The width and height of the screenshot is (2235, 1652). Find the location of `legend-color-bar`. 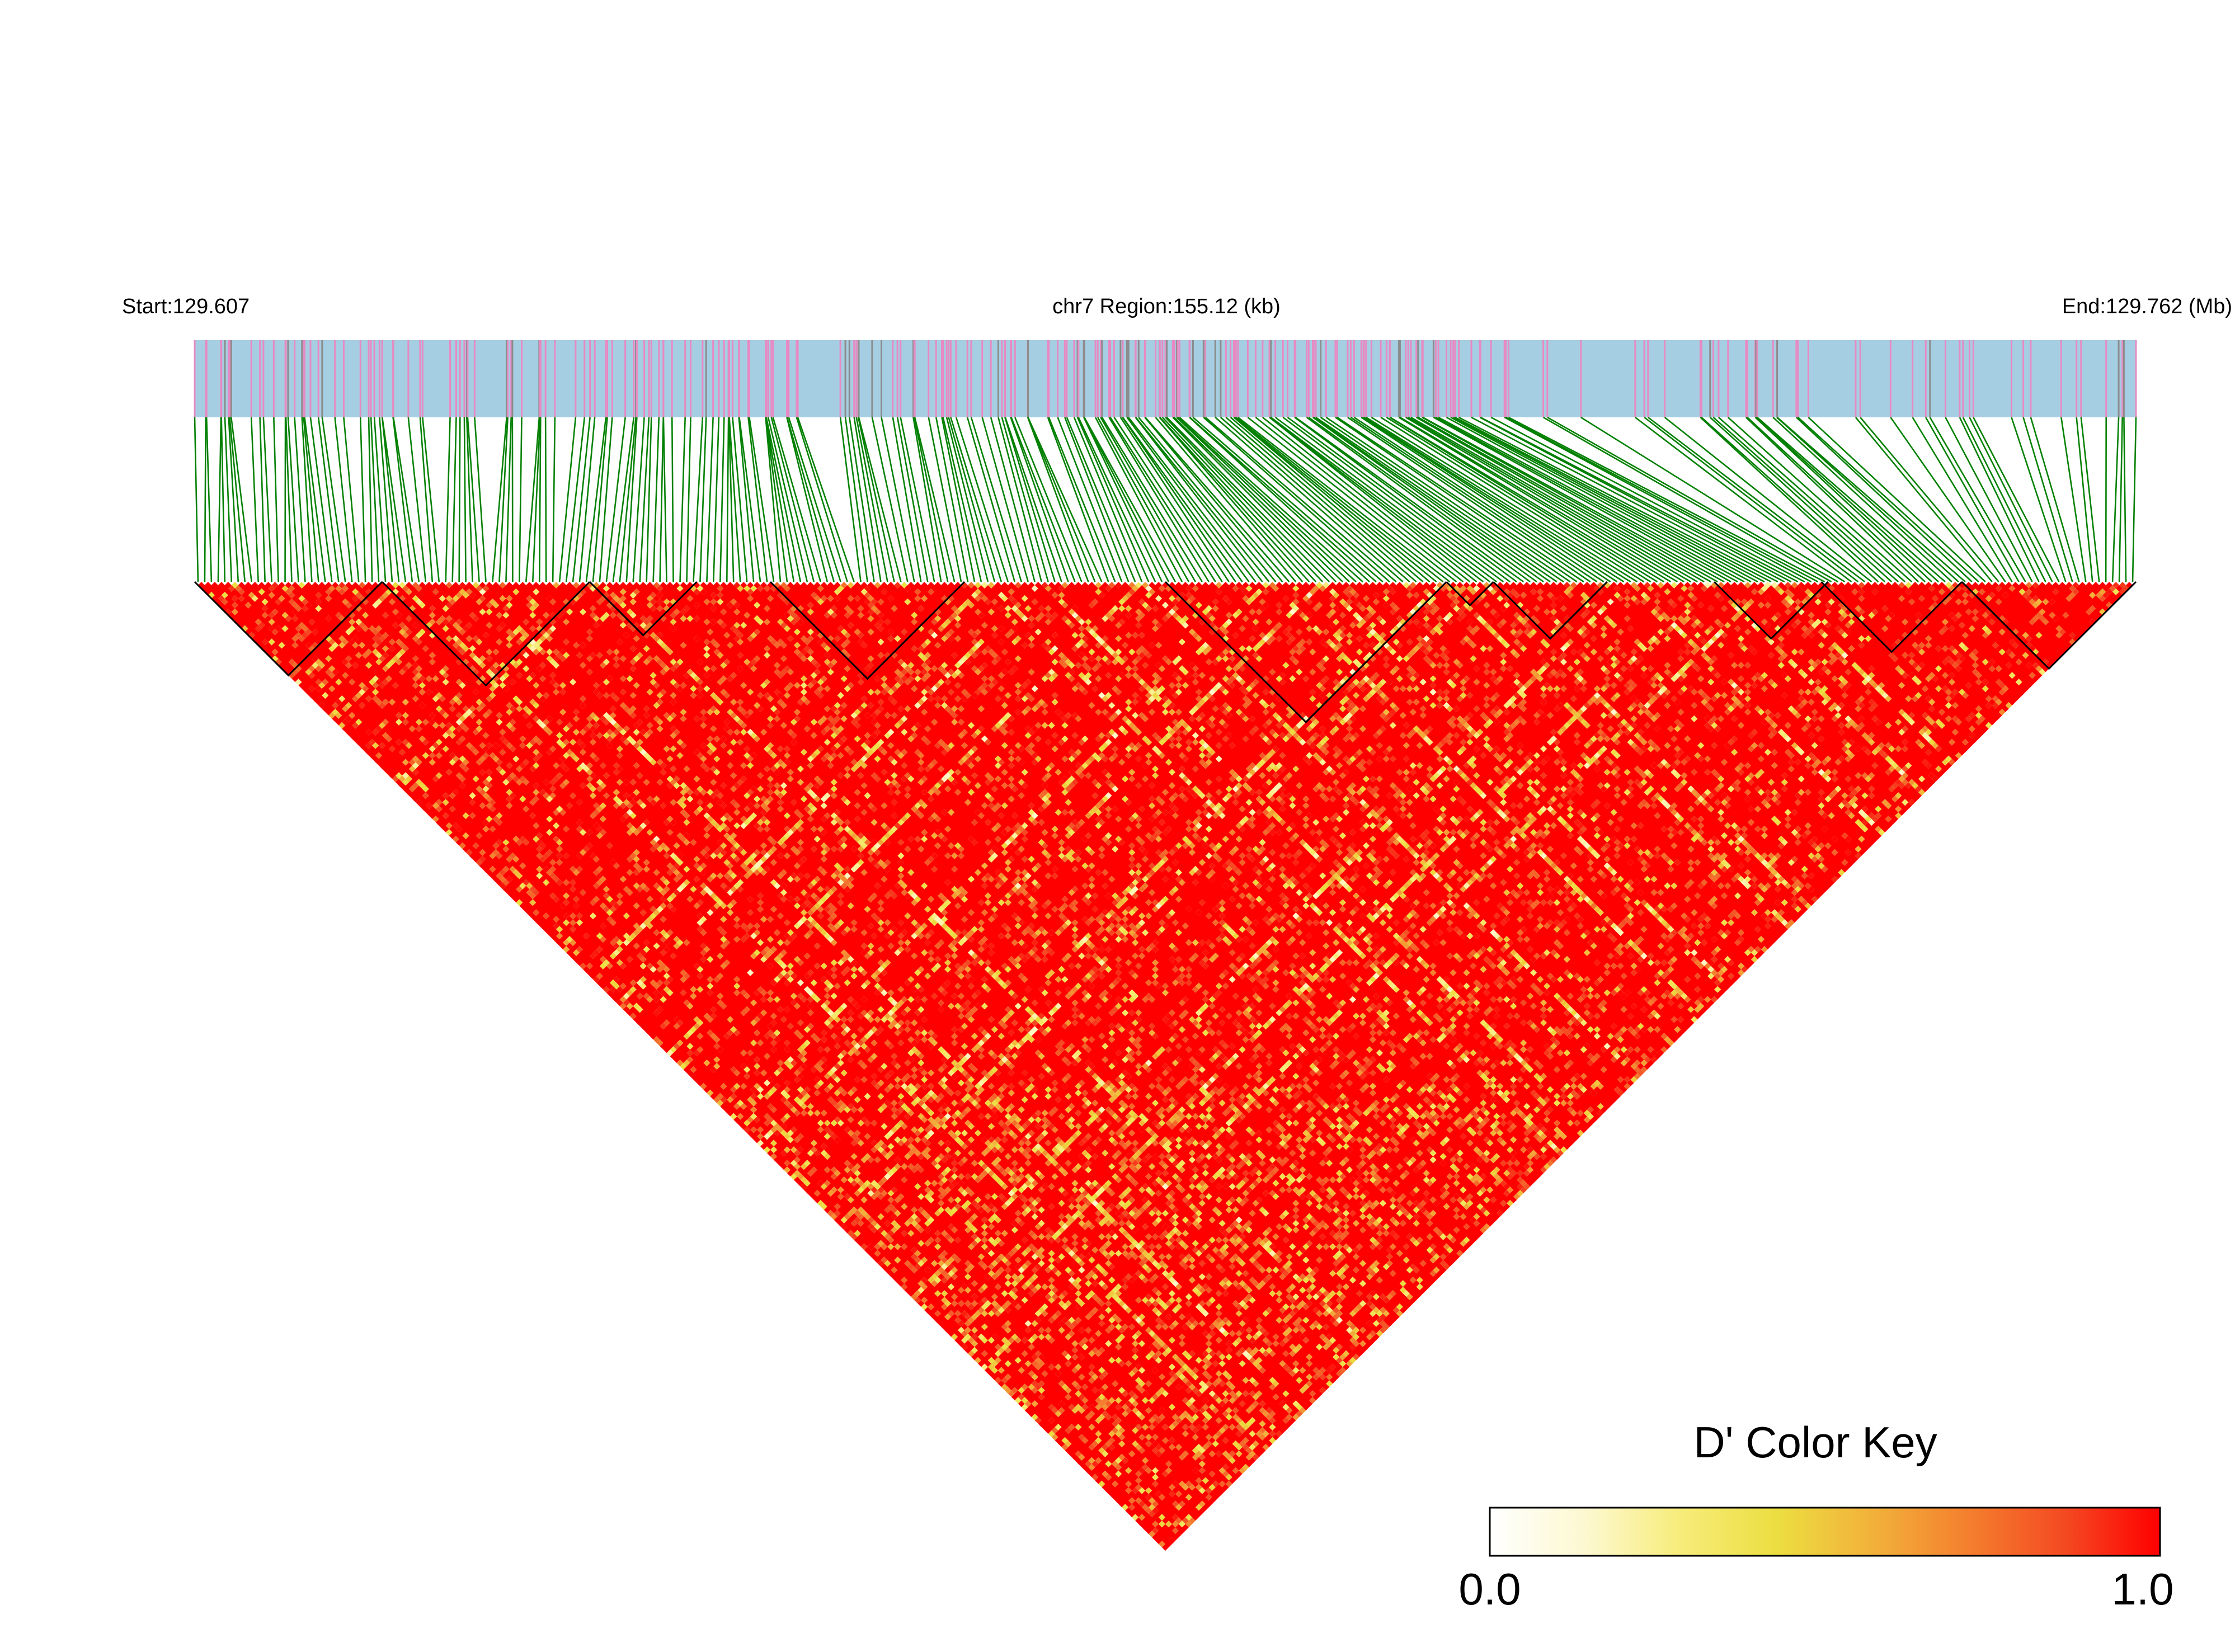

legend-color-bar is located at coordinates (1825, 1532).